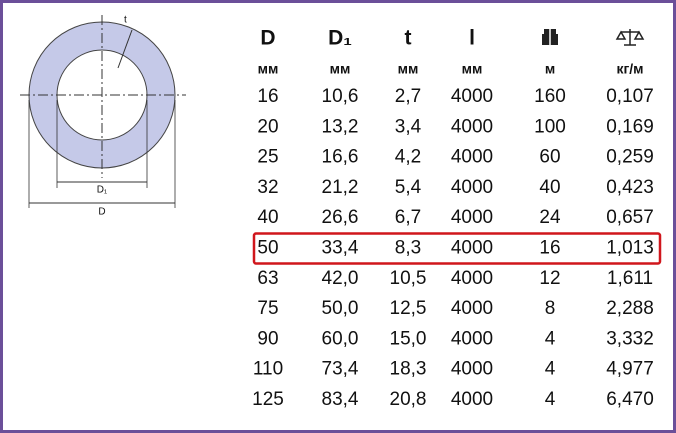 This screenshot has width=676, height=433. What do you see at coordinates (630, 338) in the screenshot?
I see `cell: 3,332` at bounding box center [630, 338].